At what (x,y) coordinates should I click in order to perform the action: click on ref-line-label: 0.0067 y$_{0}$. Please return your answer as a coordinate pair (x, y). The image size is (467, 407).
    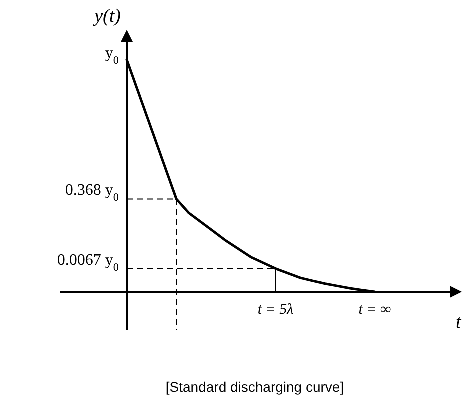
    Looking at the image, I should click on (88, 263).